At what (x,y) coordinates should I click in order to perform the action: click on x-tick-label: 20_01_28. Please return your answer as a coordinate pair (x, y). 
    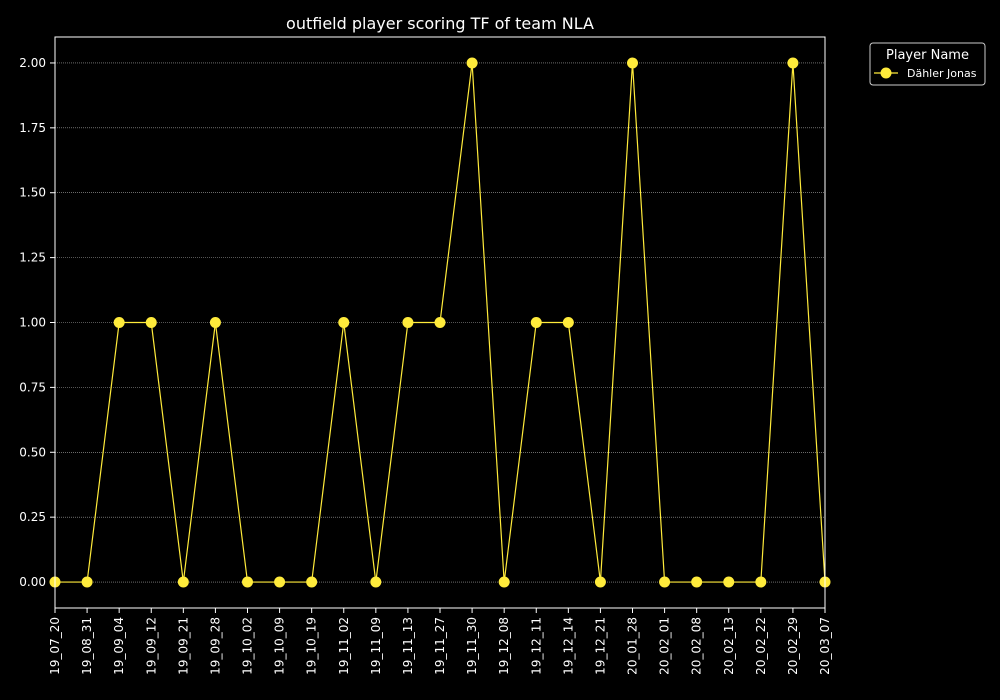
    Looking at the image, I should click on (633, 646).